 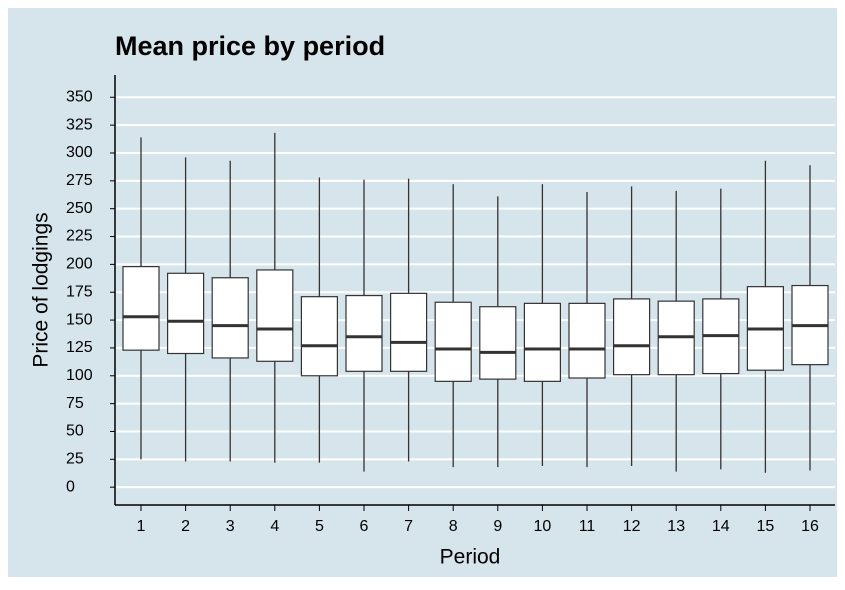 What do you see at coordinates (79, 236) in the screenshot?
I see `y-tick-label: 225` at bounding box center [79, 236].